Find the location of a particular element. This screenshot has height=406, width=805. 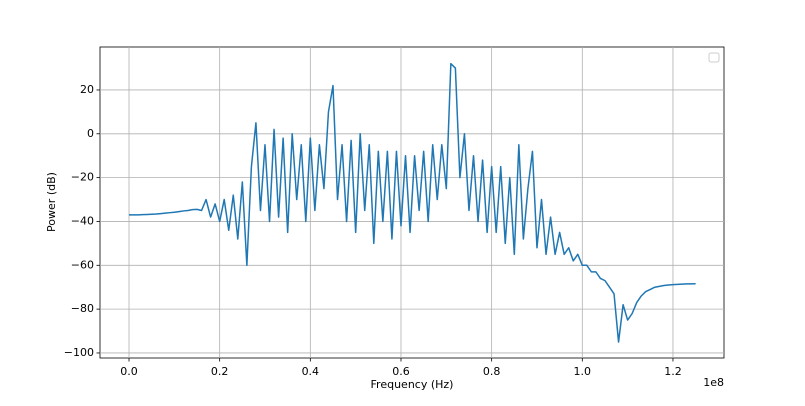

x-offset-label: 1e8 is located at coordinates (713, 382).